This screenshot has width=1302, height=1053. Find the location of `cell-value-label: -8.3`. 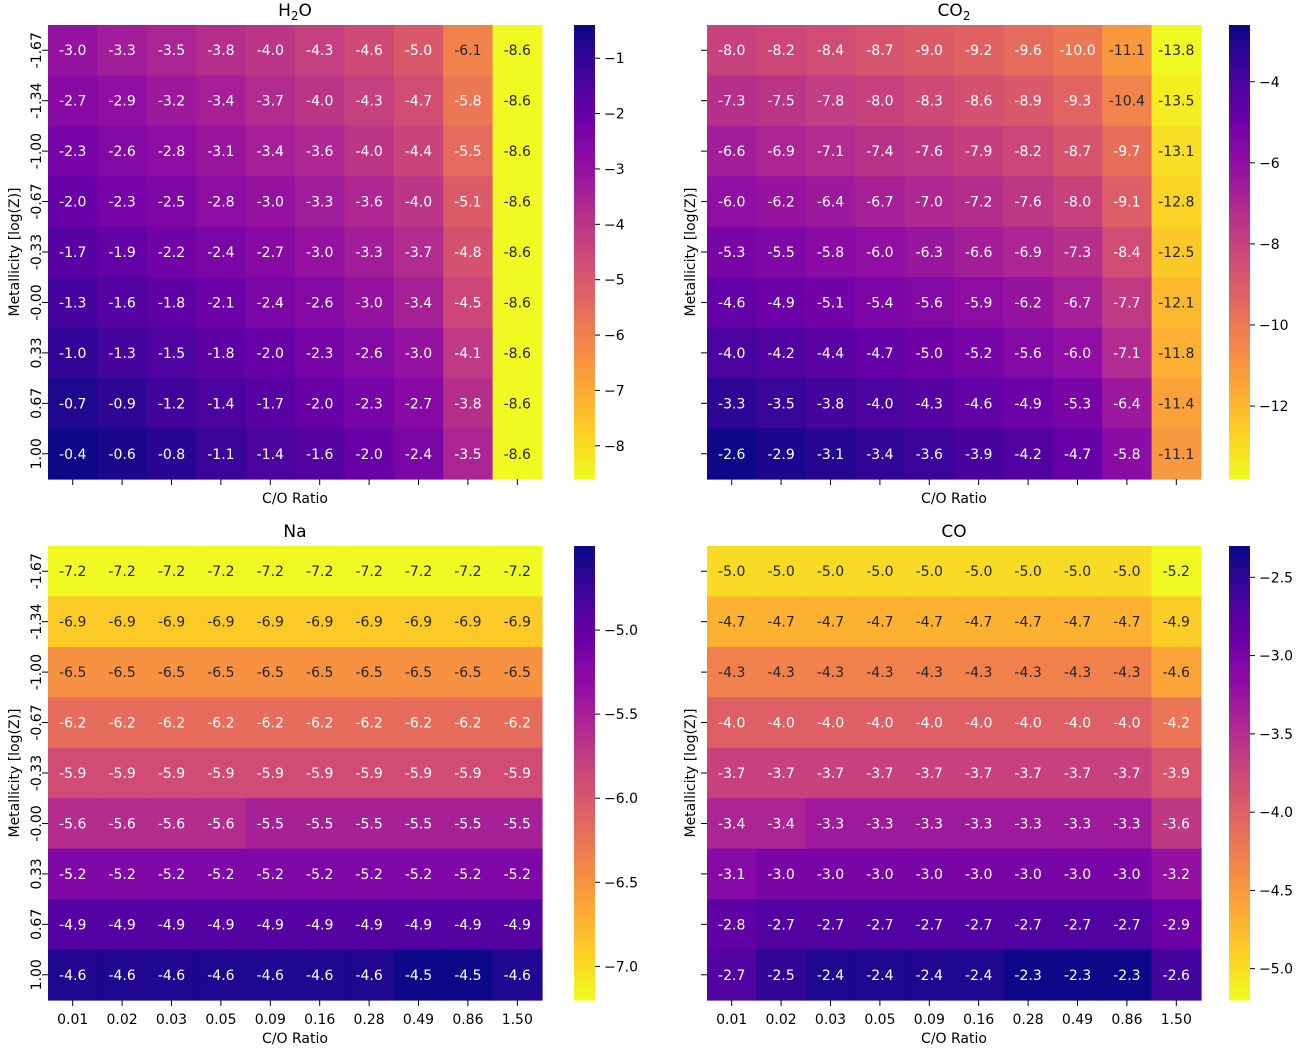

cell-value-label: -8.3 is located at coordinates (929, 102).